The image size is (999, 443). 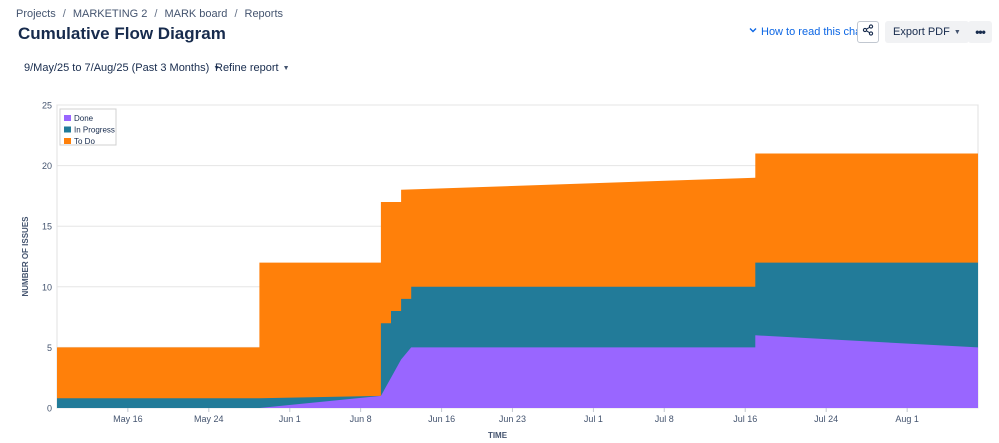 I want to click on y-axis-title: NUMBER OF ISSUES, so click(x=25, y=256).